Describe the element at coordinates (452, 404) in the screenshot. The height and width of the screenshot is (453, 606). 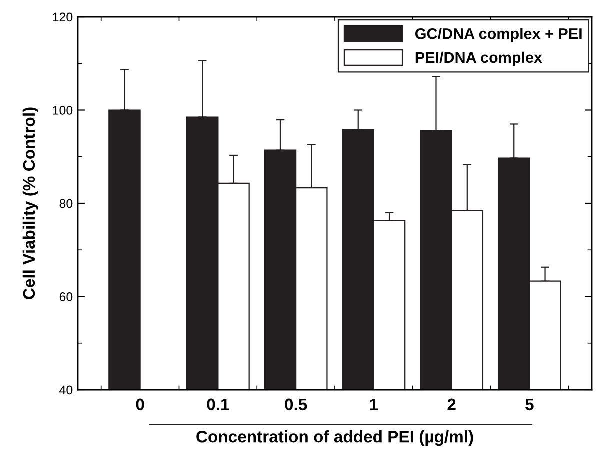
I see `x-tick-label: 2` at that location.